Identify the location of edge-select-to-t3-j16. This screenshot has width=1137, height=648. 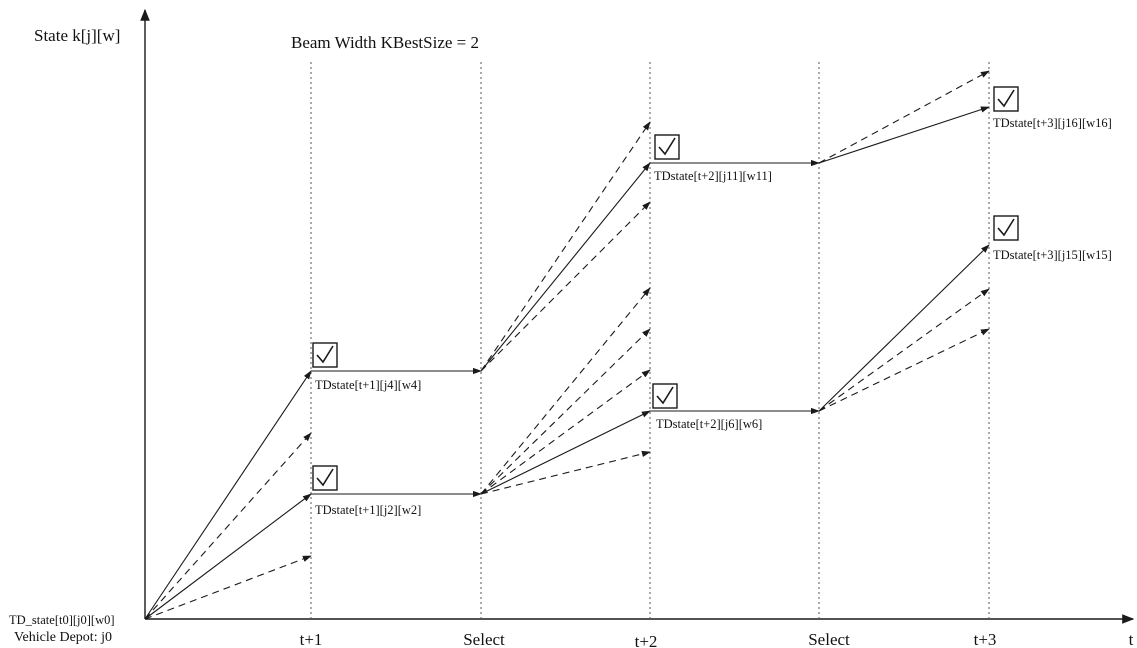
(904, 135).